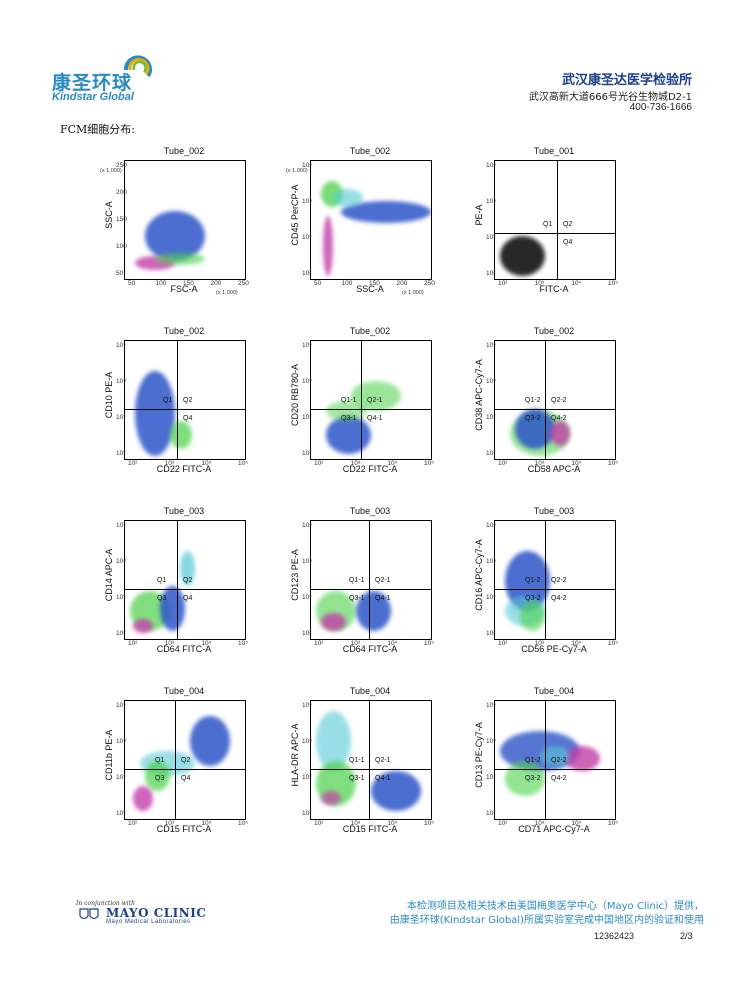 This screenshot has width=750, height=1000. Describe the element at coordinates (184, 289) in the screenshot. I see `x-axis-label: FSC-A` at that location.